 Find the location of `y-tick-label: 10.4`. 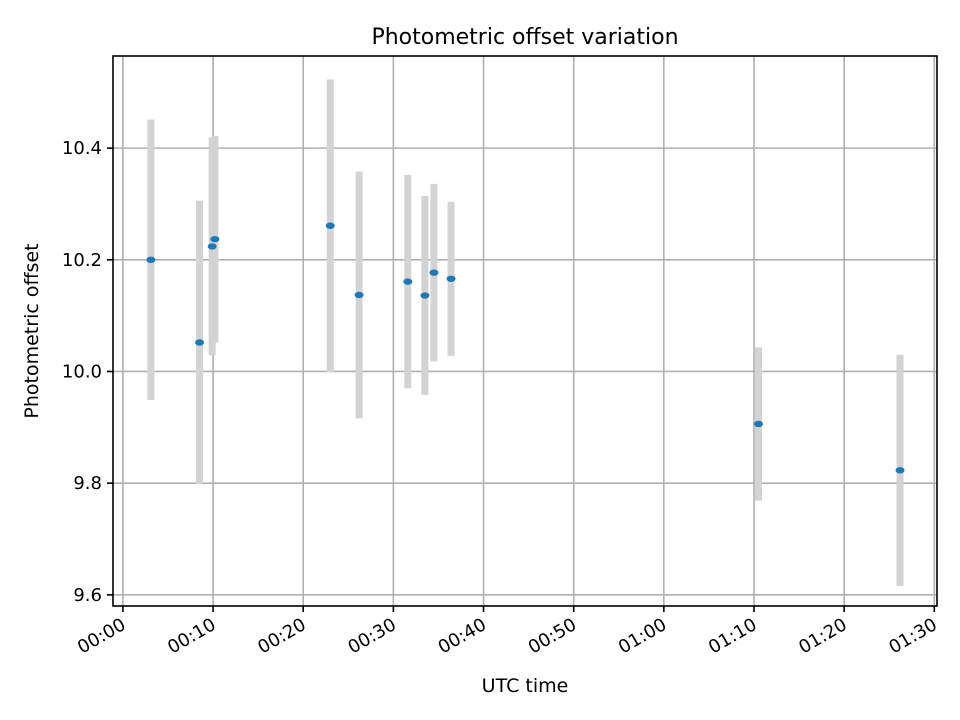

y-tick-label: 10.4 is located at coordinates (82, 148).